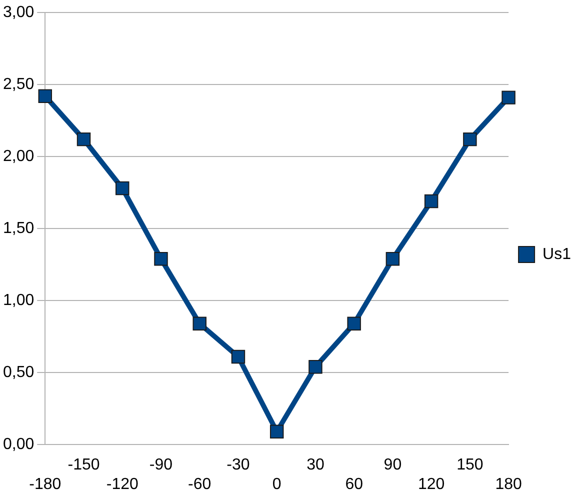 The height and width of the screenshot is (501, 585). Describe the element at coordinates (470, 465) in the screenshot. I see `x-tick-label: 150` at that location.